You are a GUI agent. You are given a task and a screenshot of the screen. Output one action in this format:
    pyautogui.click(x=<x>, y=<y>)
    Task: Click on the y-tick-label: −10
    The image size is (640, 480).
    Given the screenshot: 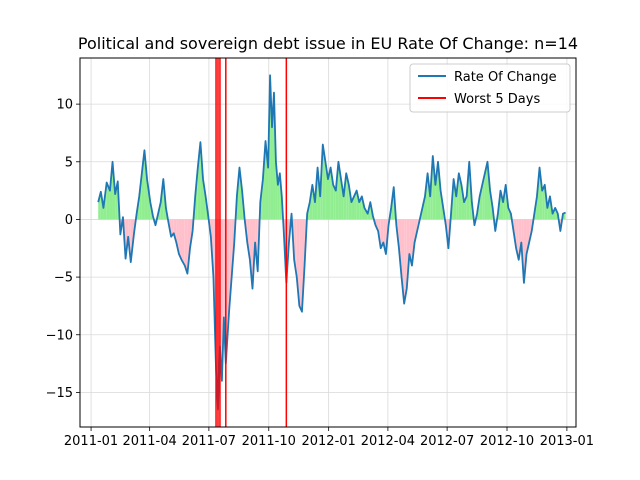 What is the action you would take?
    pyautogui.click(x=59, y=335)
    